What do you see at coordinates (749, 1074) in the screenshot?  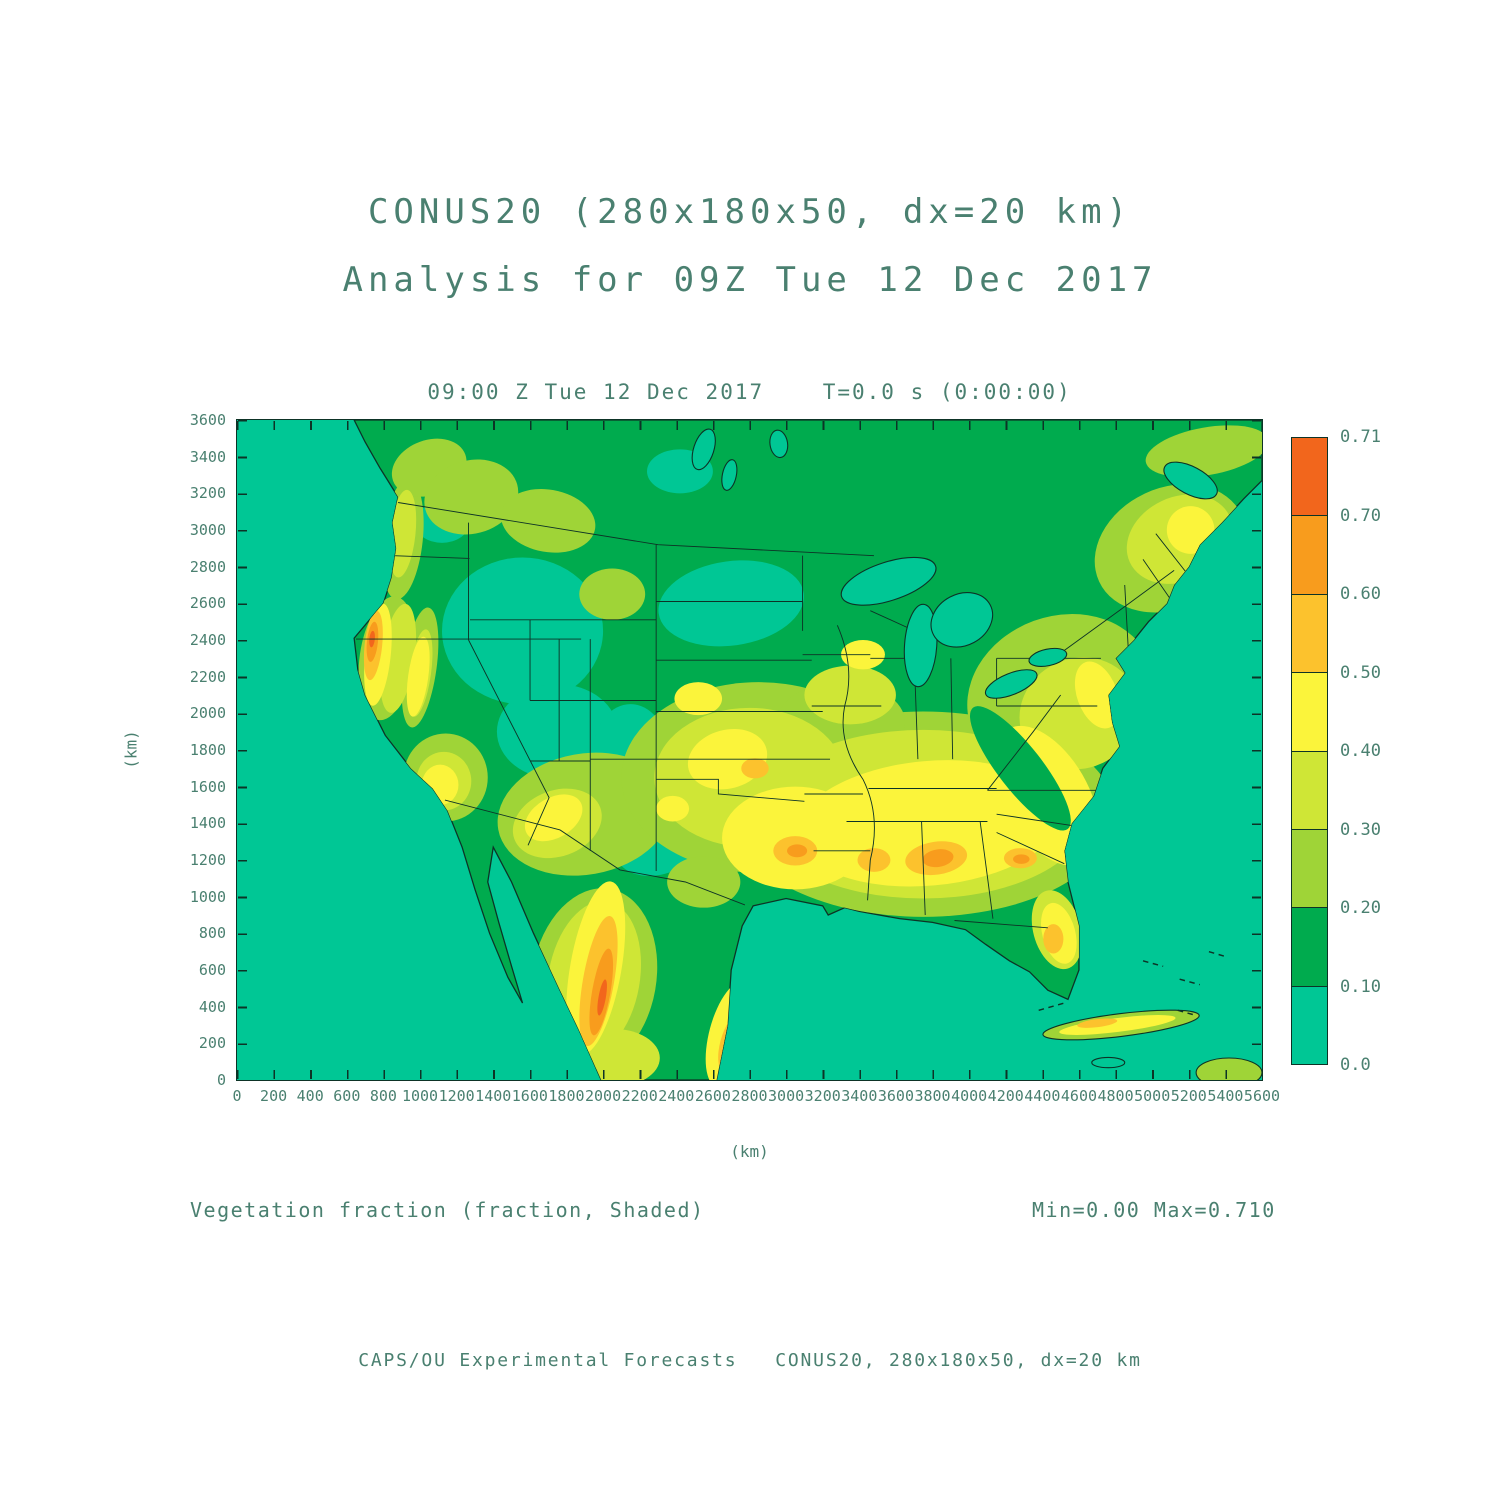 I see `x-ticks-bottom` at bounding box center [749, 1074].